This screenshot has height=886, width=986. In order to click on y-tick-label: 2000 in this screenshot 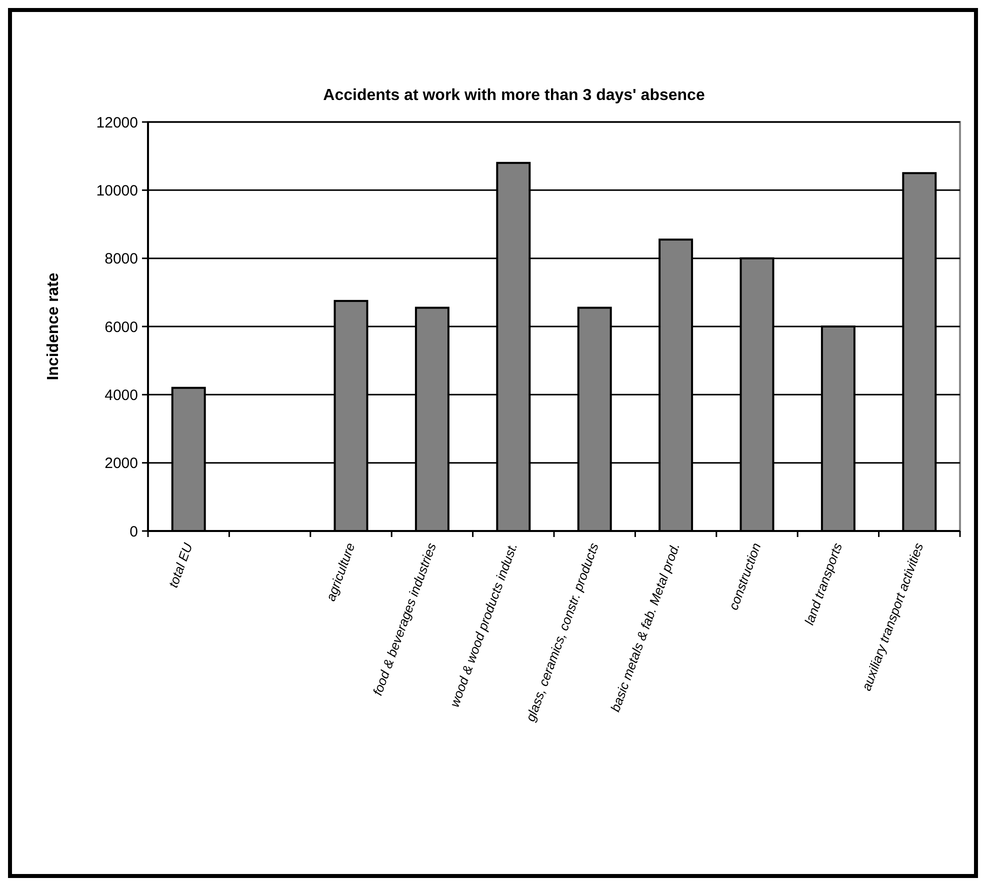, I will do `click(121, 463)`.